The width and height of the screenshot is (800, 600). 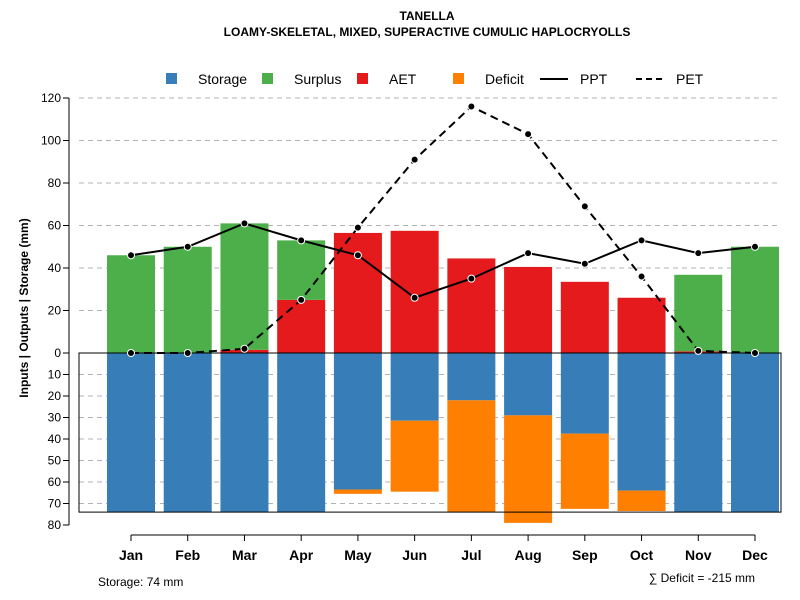 I want to click on ppt-line, so click(x=443, y=260).